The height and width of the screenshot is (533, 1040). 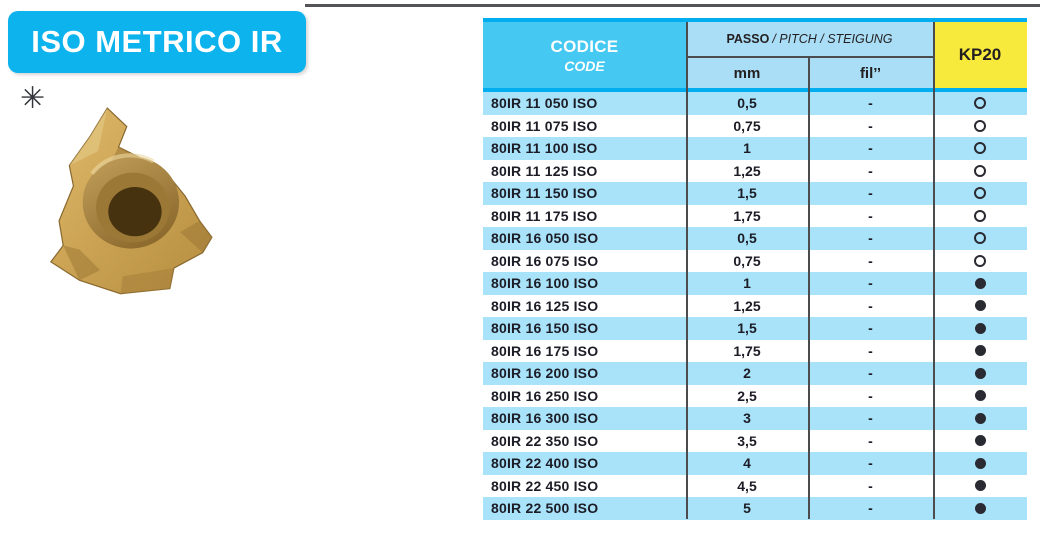 I want to click on table-row: 80IR 16 300 ISO 3 -, so click(x=755, y=418).